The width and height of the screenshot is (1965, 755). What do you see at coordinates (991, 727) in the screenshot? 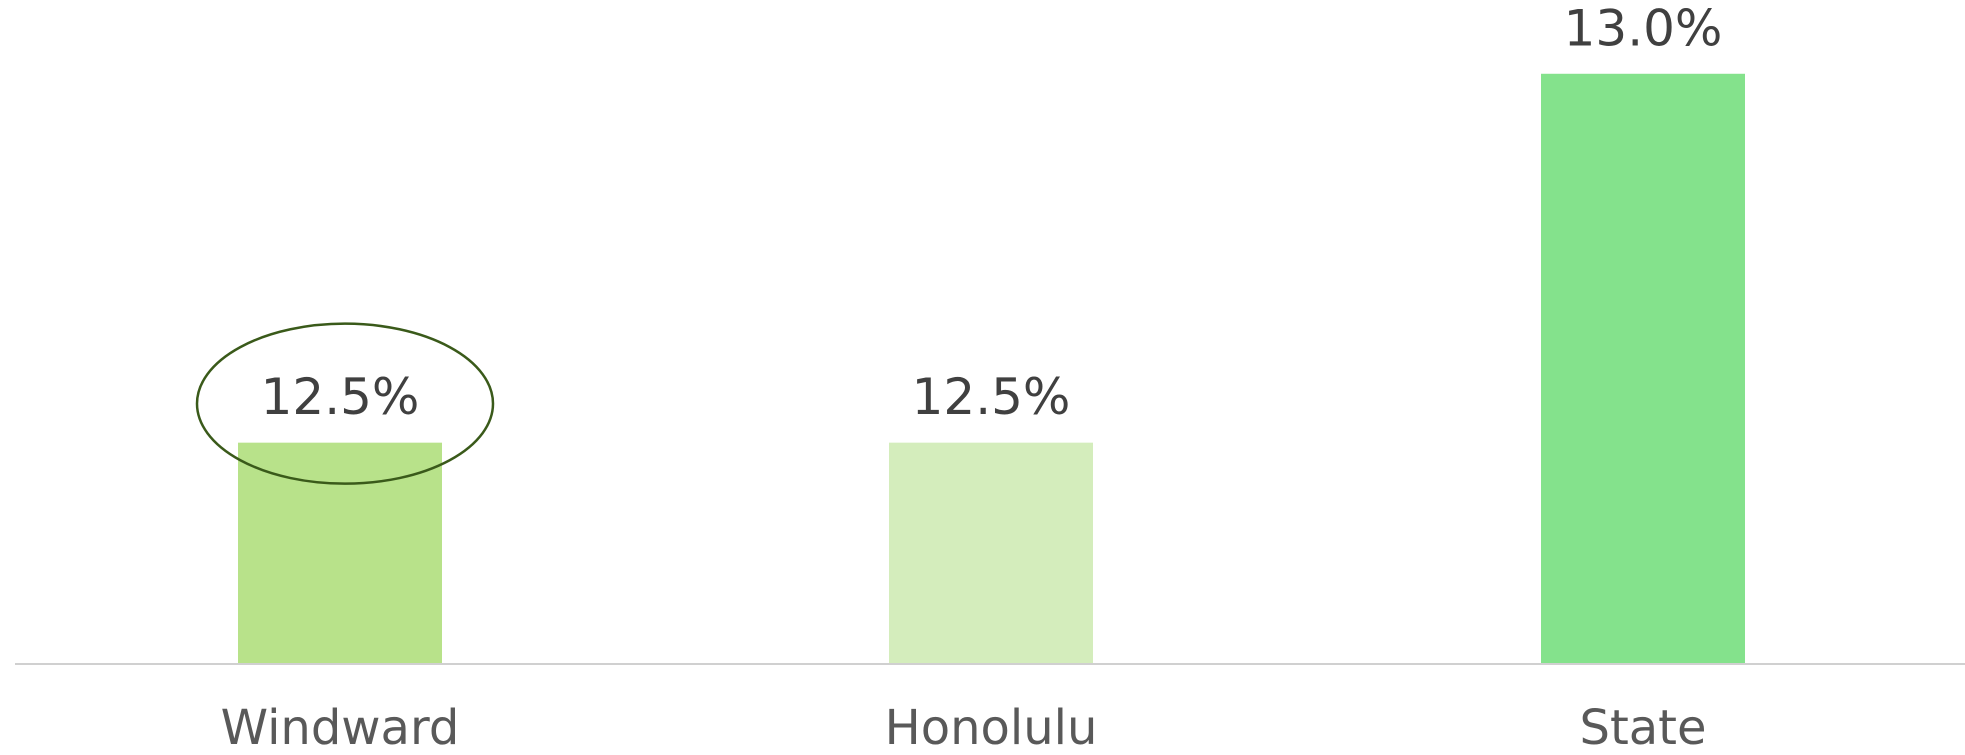
I see `x-tick-label: Honolulu` at bounding box center [991, 727].